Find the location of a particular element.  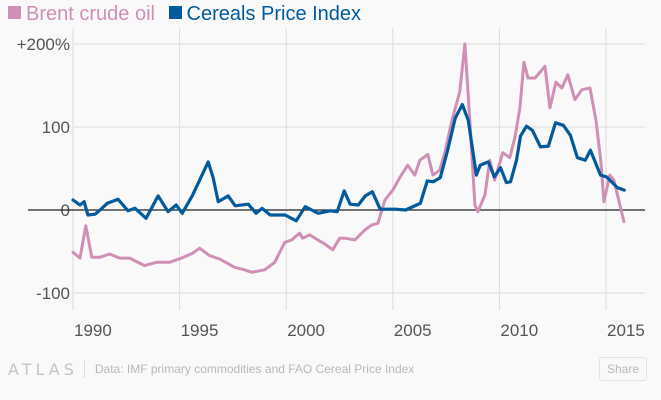

legend-label-brent: Brent crude oil is located at coordinates (90, 14).